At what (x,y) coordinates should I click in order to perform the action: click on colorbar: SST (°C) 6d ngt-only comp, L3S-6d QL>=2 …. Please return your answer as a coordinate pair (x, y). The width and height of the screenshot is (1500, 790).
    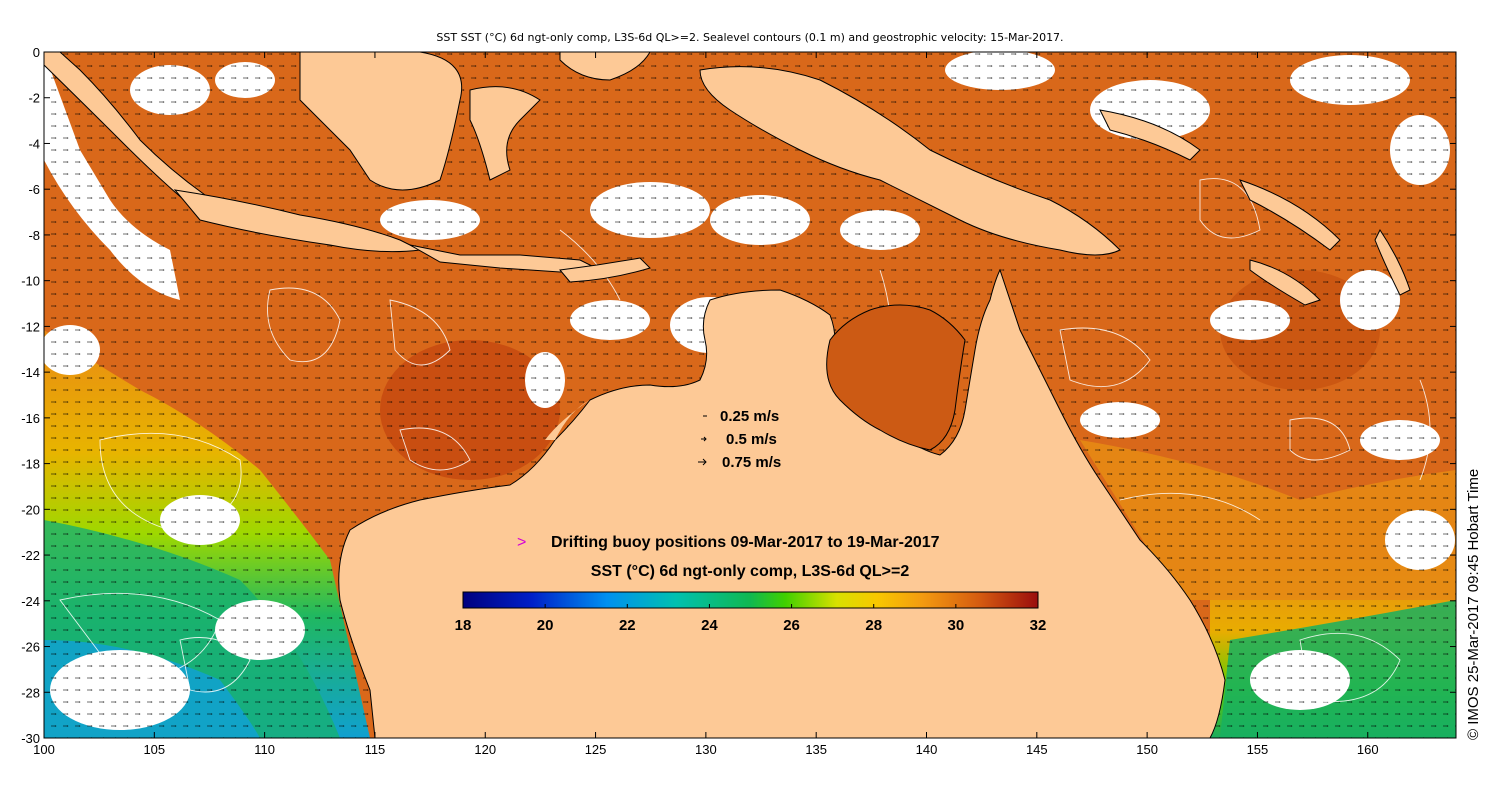
    Looking at the image, I should click on (751, 598).